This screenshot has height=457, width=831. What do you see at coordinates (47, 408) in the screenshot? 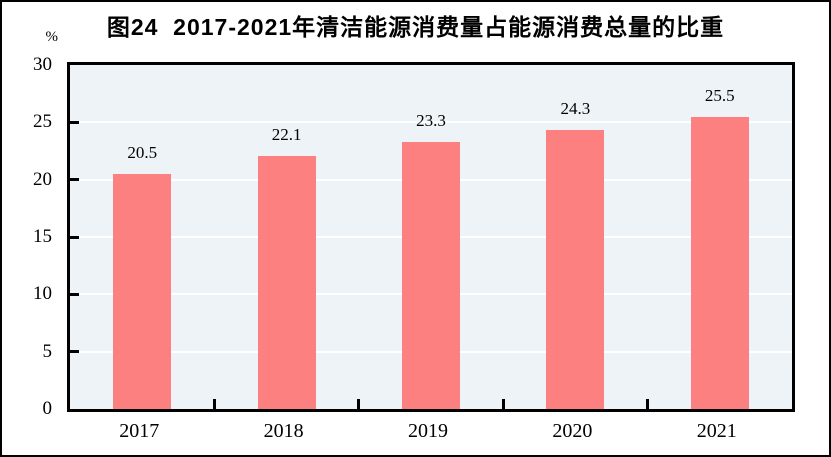
I see `y-axis-tick-label: 0` at bounding box center [47, 408].